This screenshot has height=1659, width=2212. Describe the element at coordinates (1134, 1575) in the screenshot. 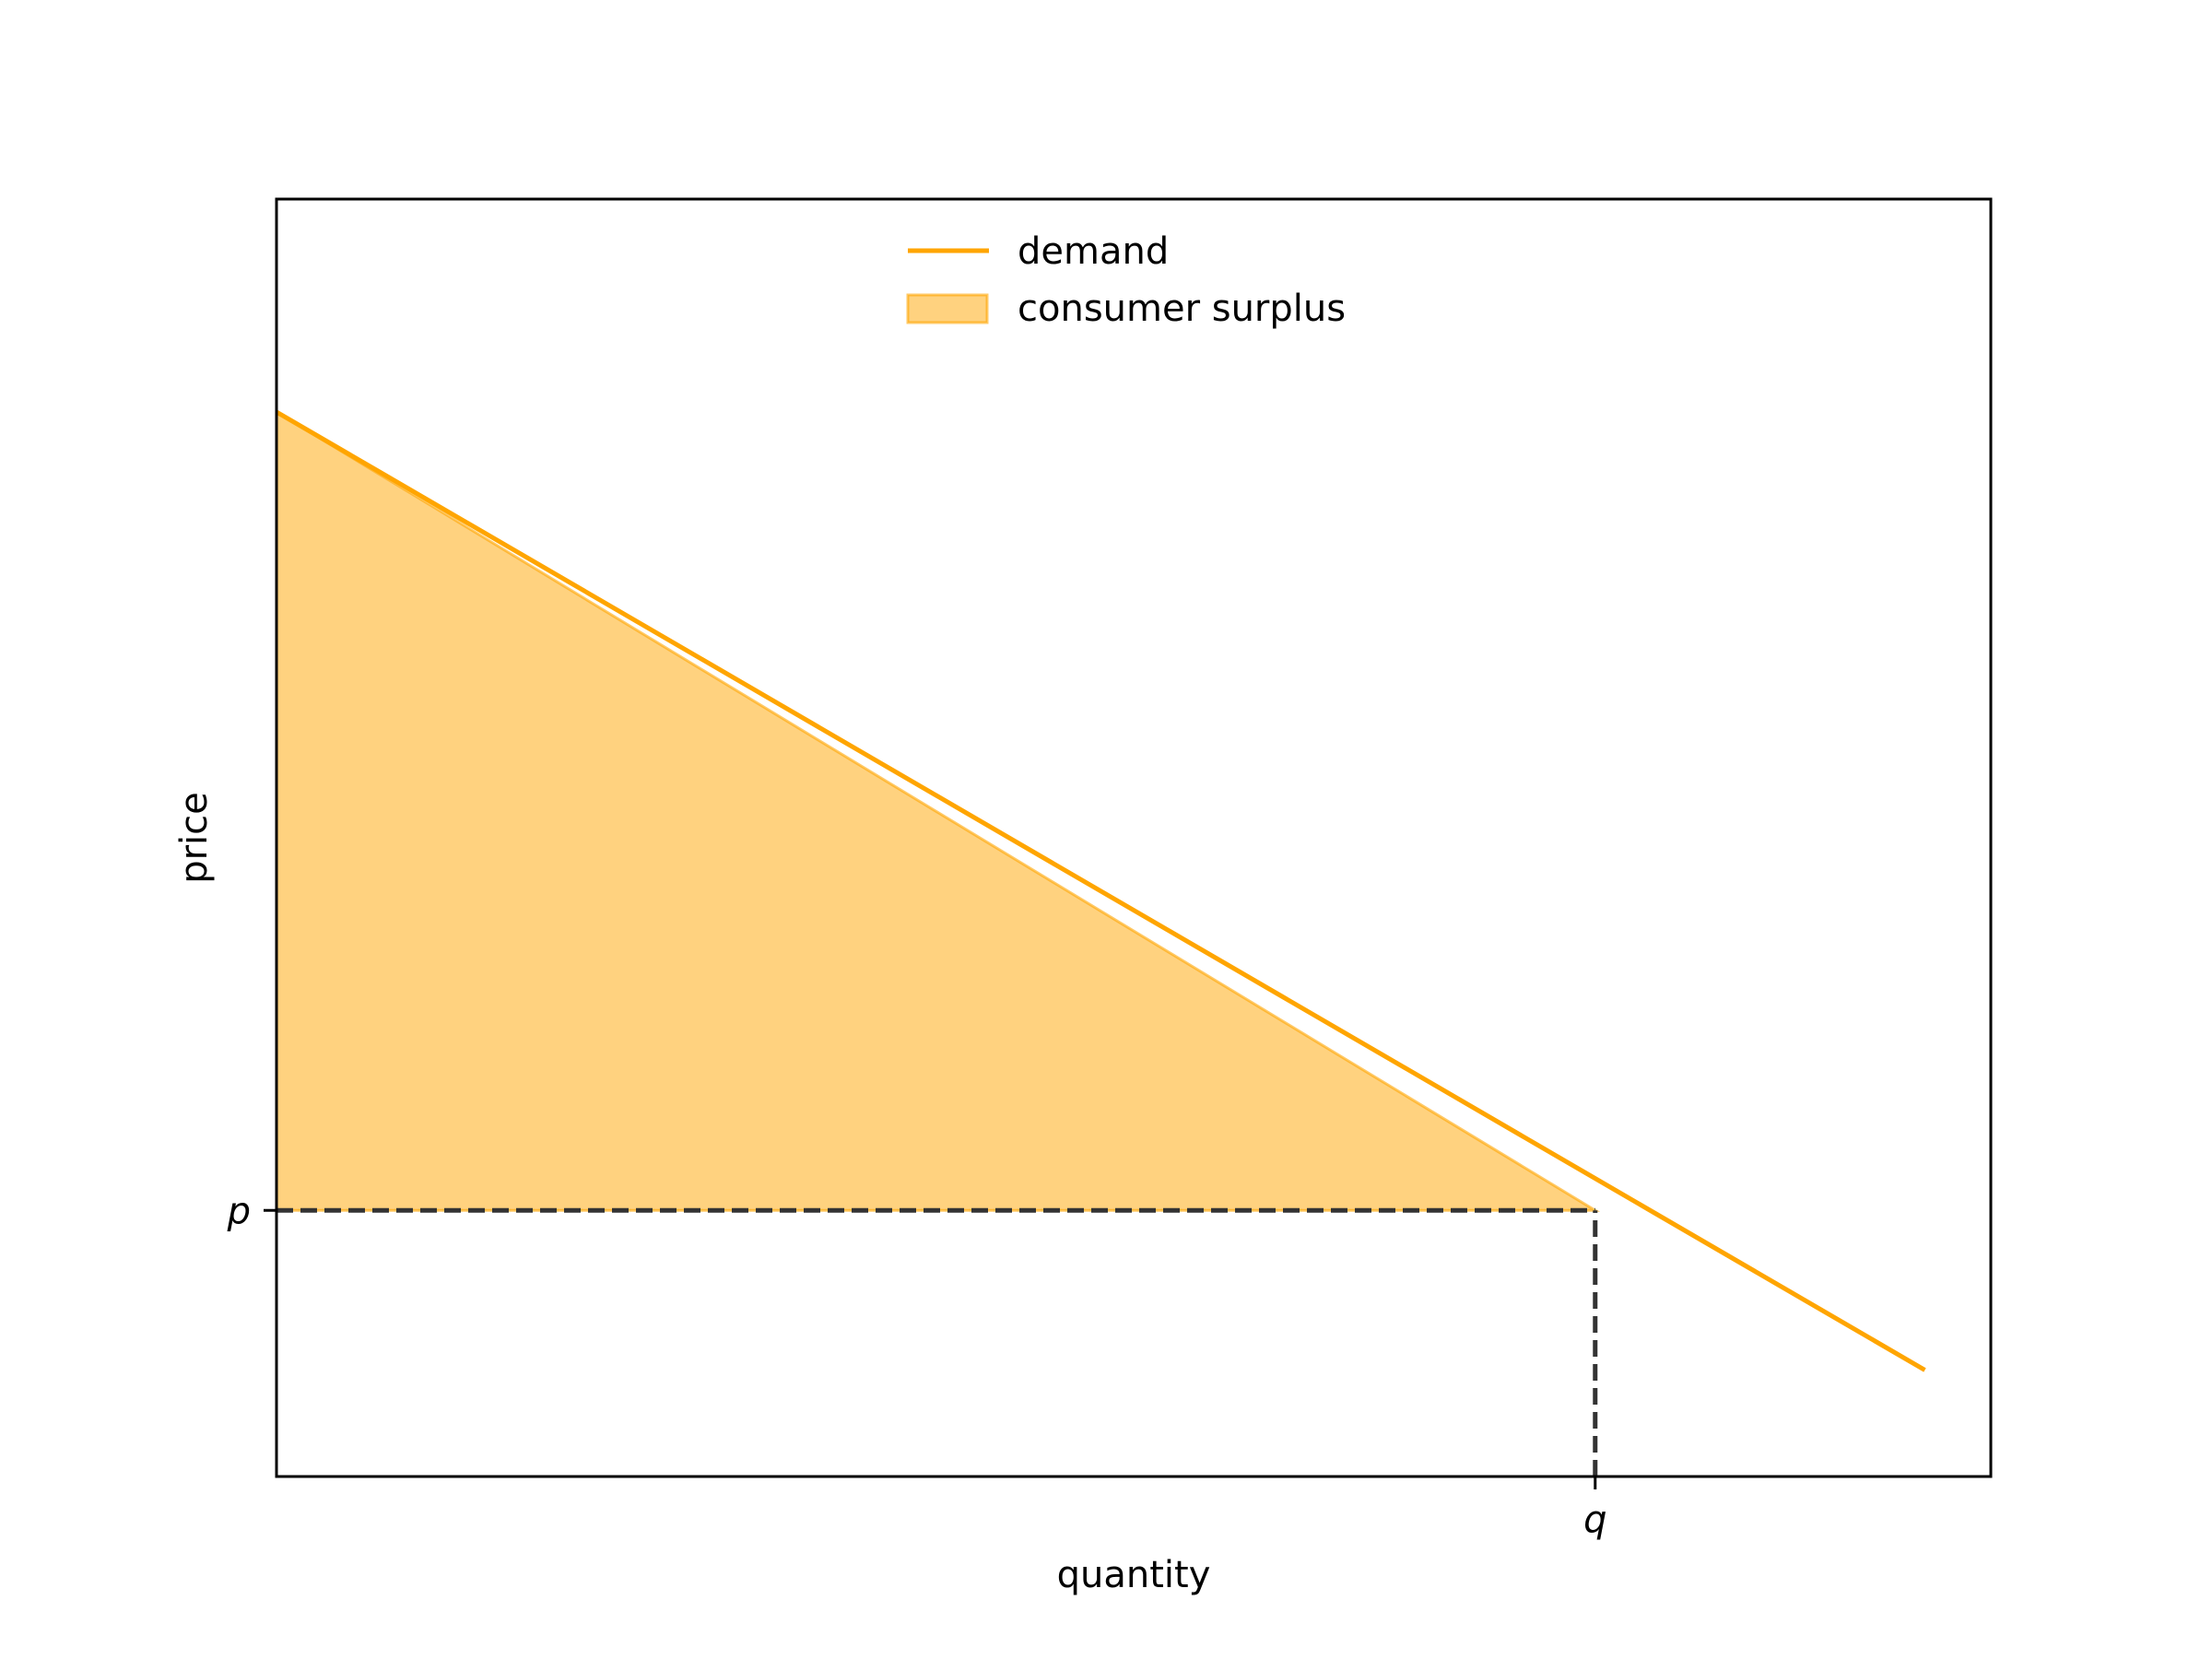

I see `x-axis-label: quantity` at that location.